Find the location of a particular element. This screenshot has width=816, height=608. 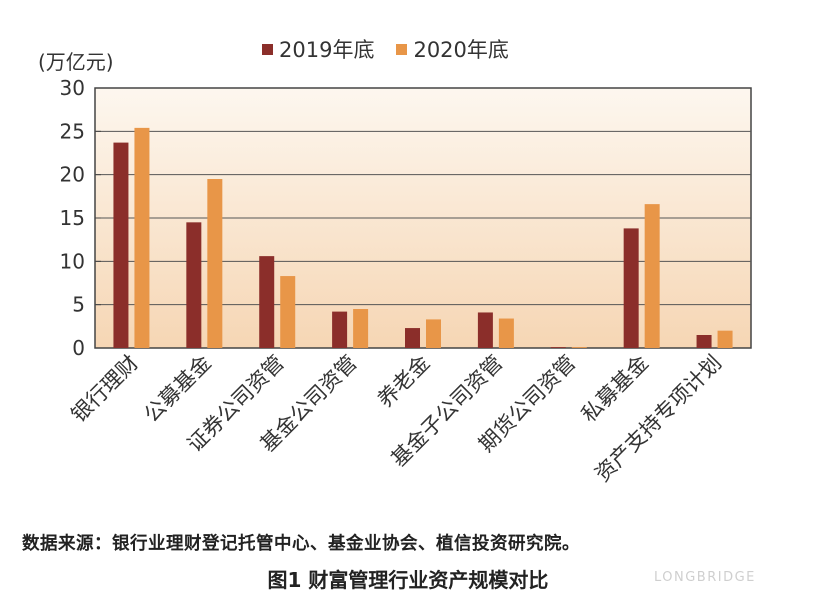

source-note: 数据来源：银行业理财登记托管中心、基金业协会、植信投资研究院。 is located at coordinates (301, 544).